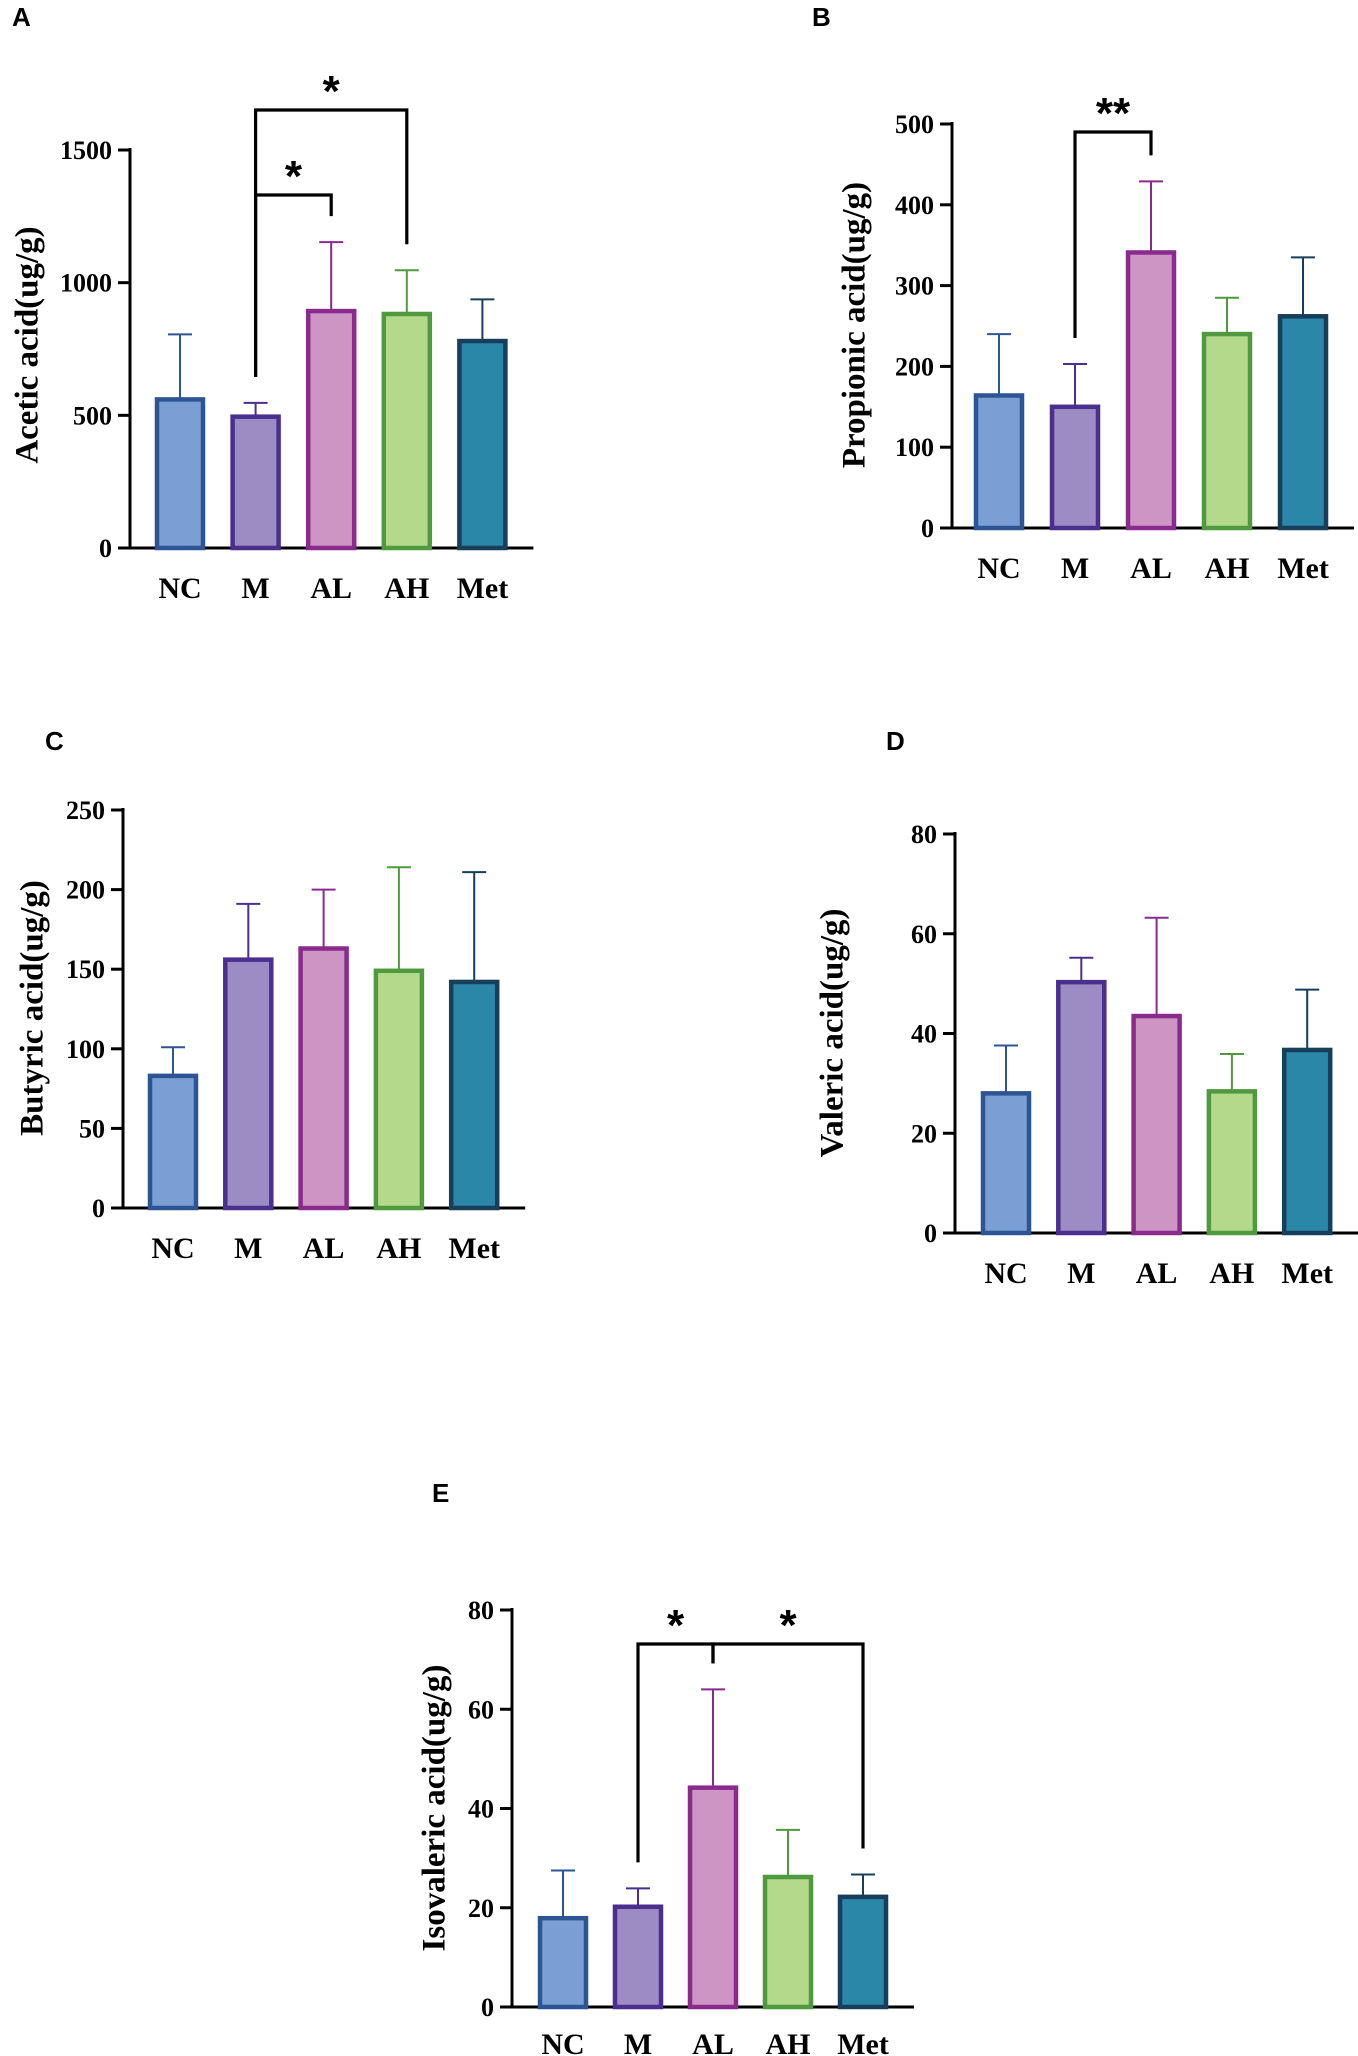  What do you see at coordinates (895, 741) in the screenshot?
I see `panel-letter: D` at bounding box center [895, 741].